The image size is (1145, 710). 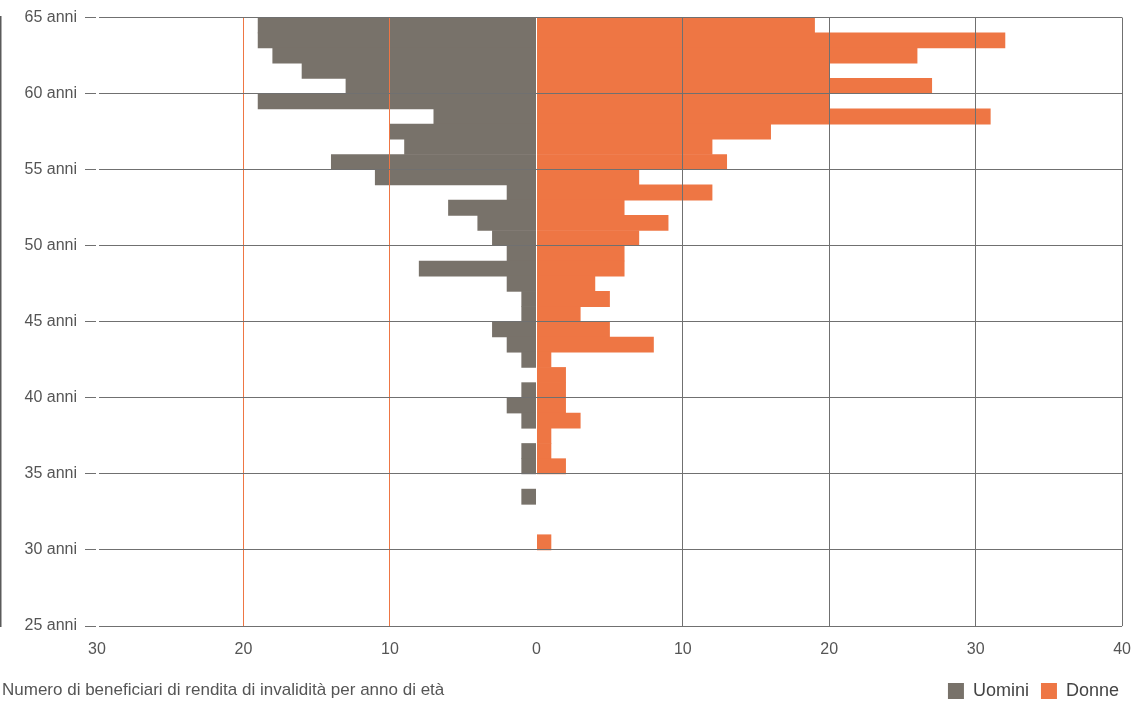 What do you see at coordinates (529, 496) in the screenshot?
I see `bar` at bounding box center [529, 496].